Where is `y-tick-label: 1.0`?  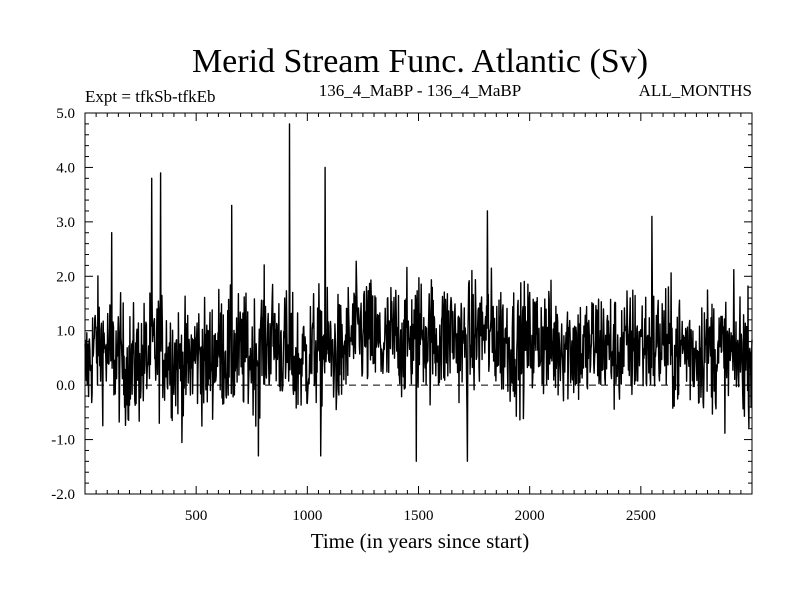 y-tick-label: 1.0 is located at coordinates (65, 332).